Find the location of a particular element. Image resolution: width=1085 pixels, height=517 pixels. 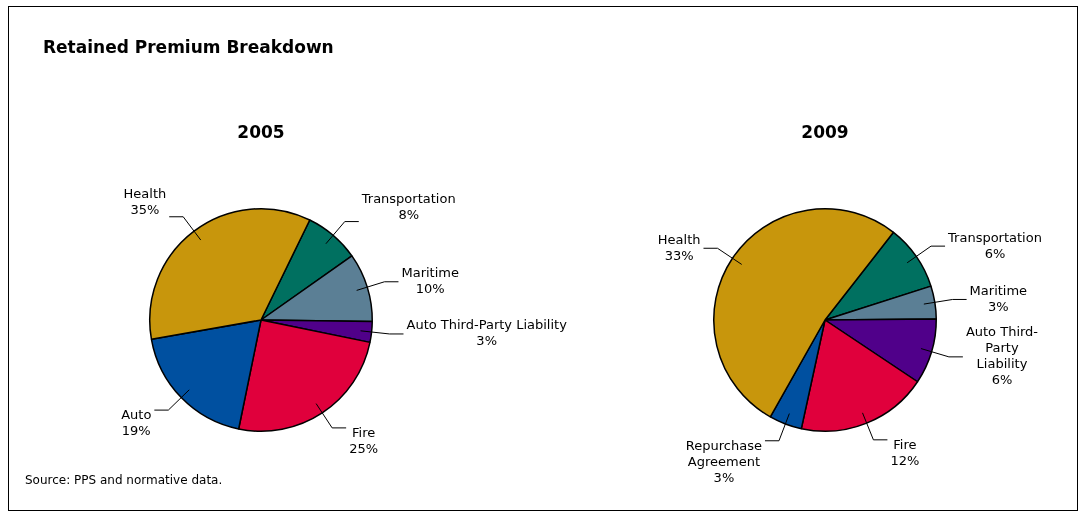

source-note: Source: PPS and normative data. is located at coordinates (124, 480).